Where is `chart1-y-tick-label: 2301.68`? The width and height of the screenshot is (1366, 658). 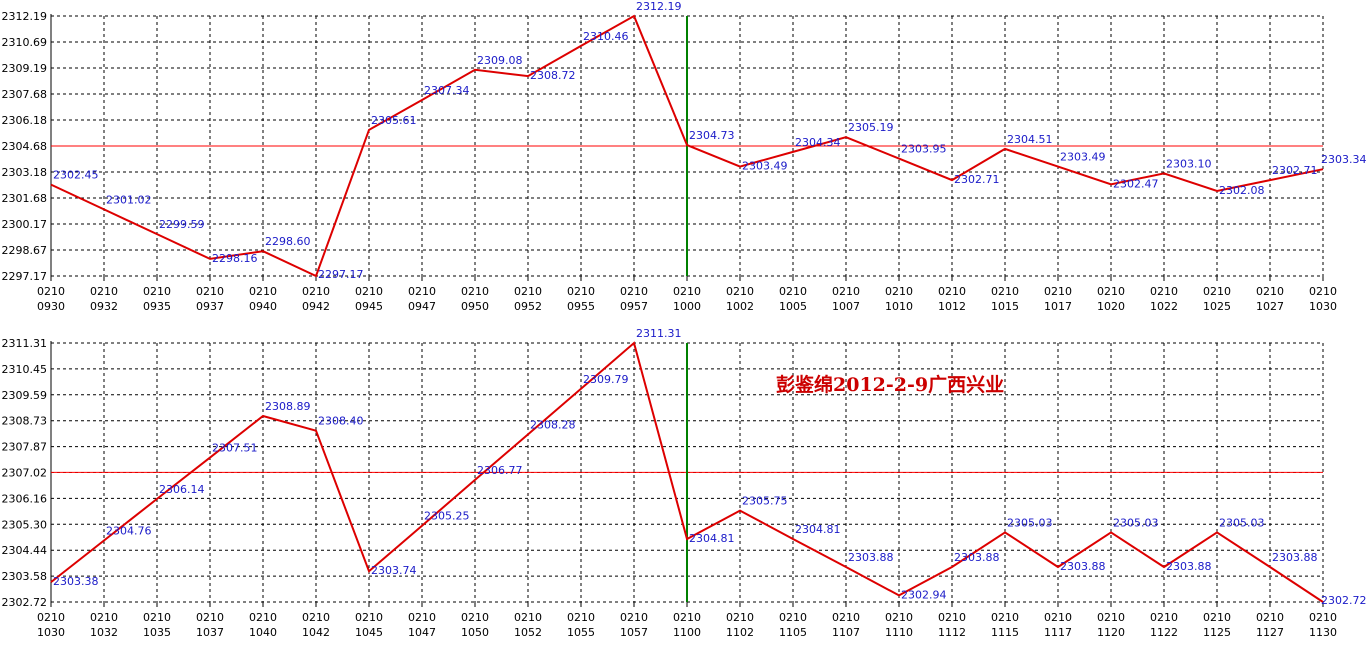 chart1-y-tick-label: 2301.68 is located at coordinates (25, 198).